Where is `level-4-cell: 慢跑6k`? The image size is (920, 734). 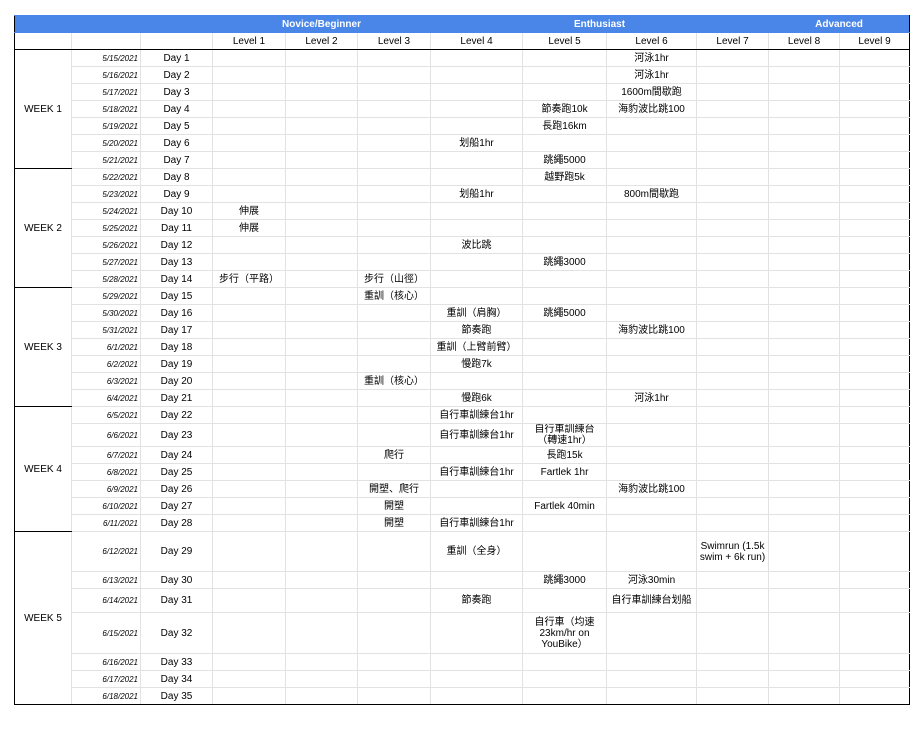
level-4-cell: 慢跑6k is located at coordinates (477, 398).